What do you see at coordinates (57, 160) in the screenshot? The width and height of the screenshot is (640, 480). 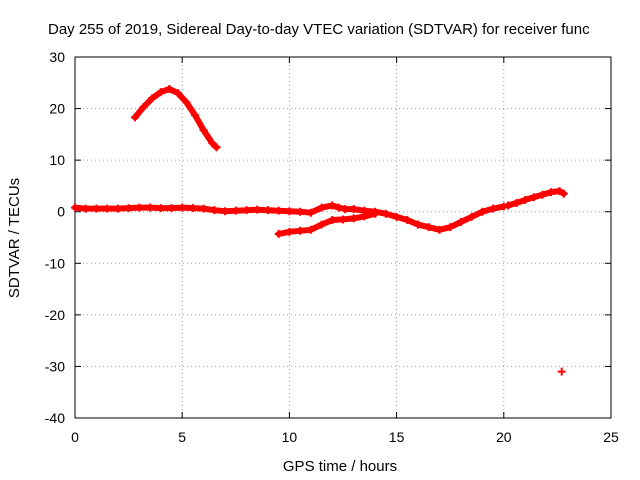 I see `y-tick-label: 10` at bounding box center [57, 160].